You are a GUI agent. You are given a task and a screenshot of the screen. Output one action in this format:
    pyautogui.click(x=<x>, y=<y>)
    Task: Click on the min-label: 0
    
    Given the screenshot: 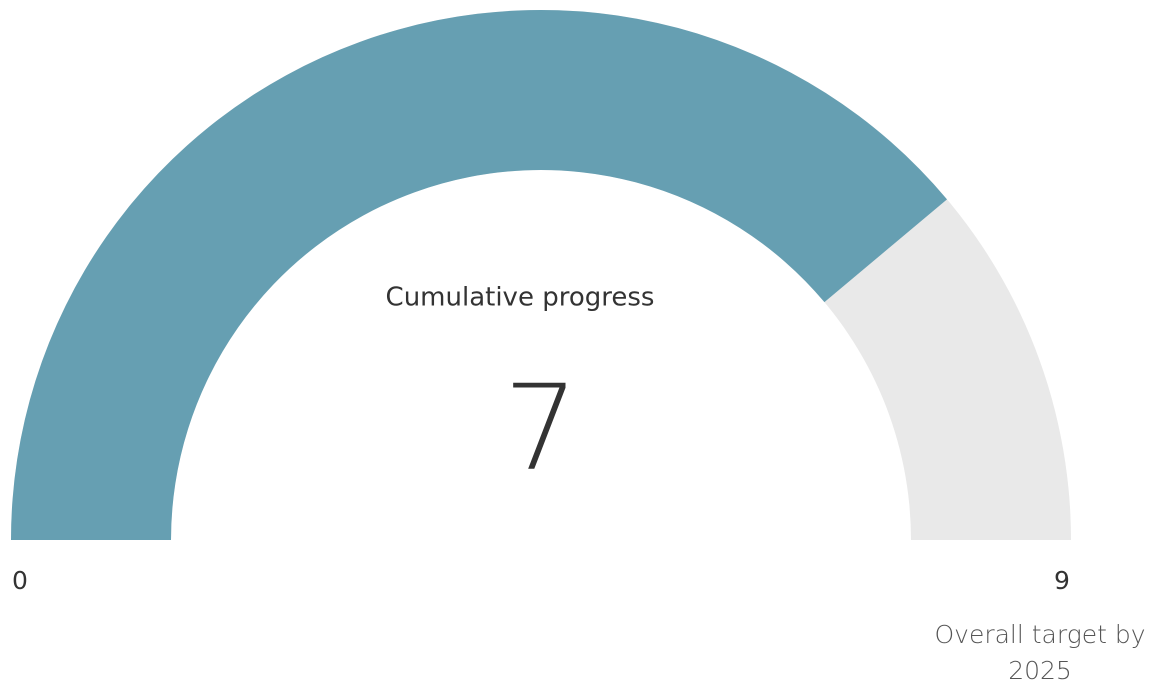 What is the action you would take?
    pyautogui.click(x=20, y=580)
    